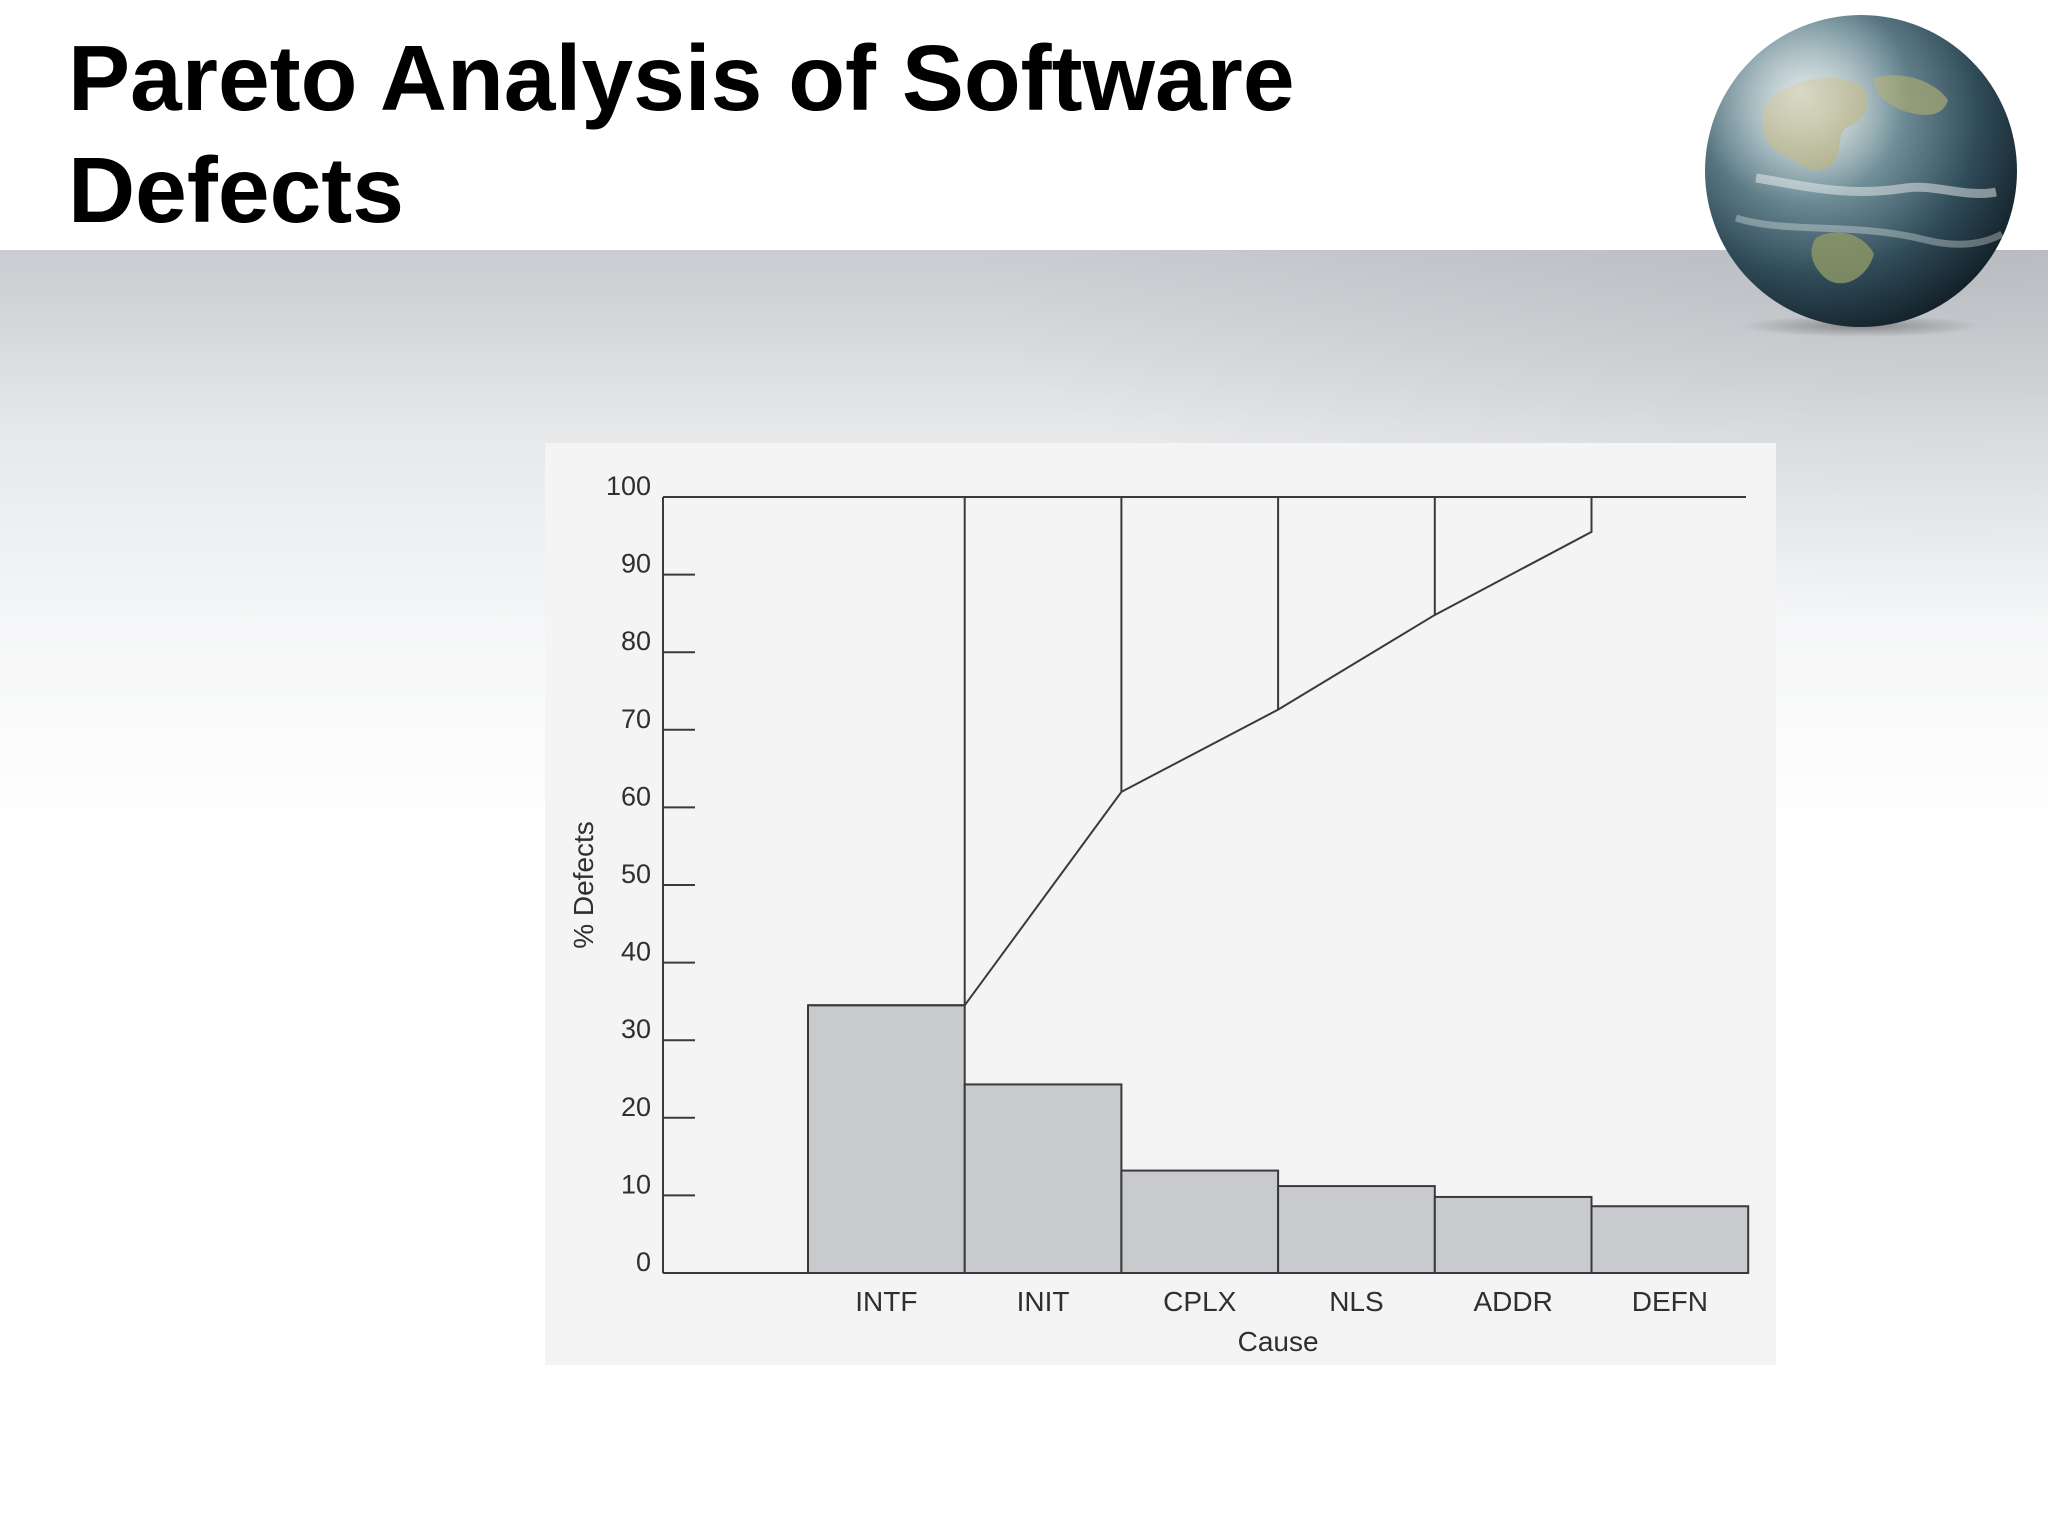 The image size is (2048, 1536). I want to click on bar-intf, so click(886, 1139).